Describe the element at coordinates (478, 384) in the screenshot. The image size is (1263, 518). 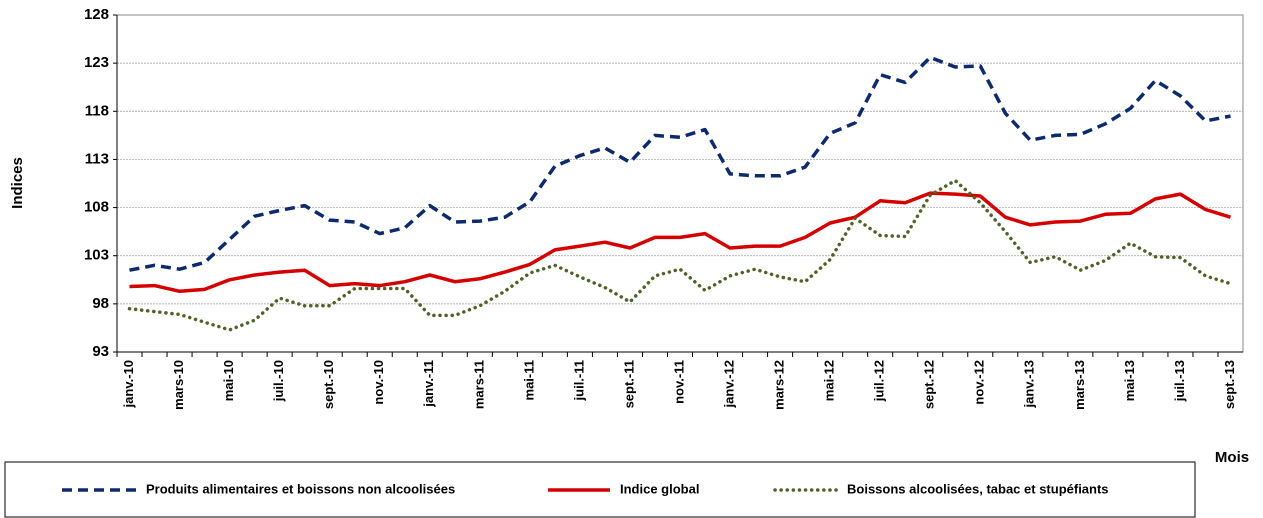
I see `x-tick-label: mars-11` at that location.